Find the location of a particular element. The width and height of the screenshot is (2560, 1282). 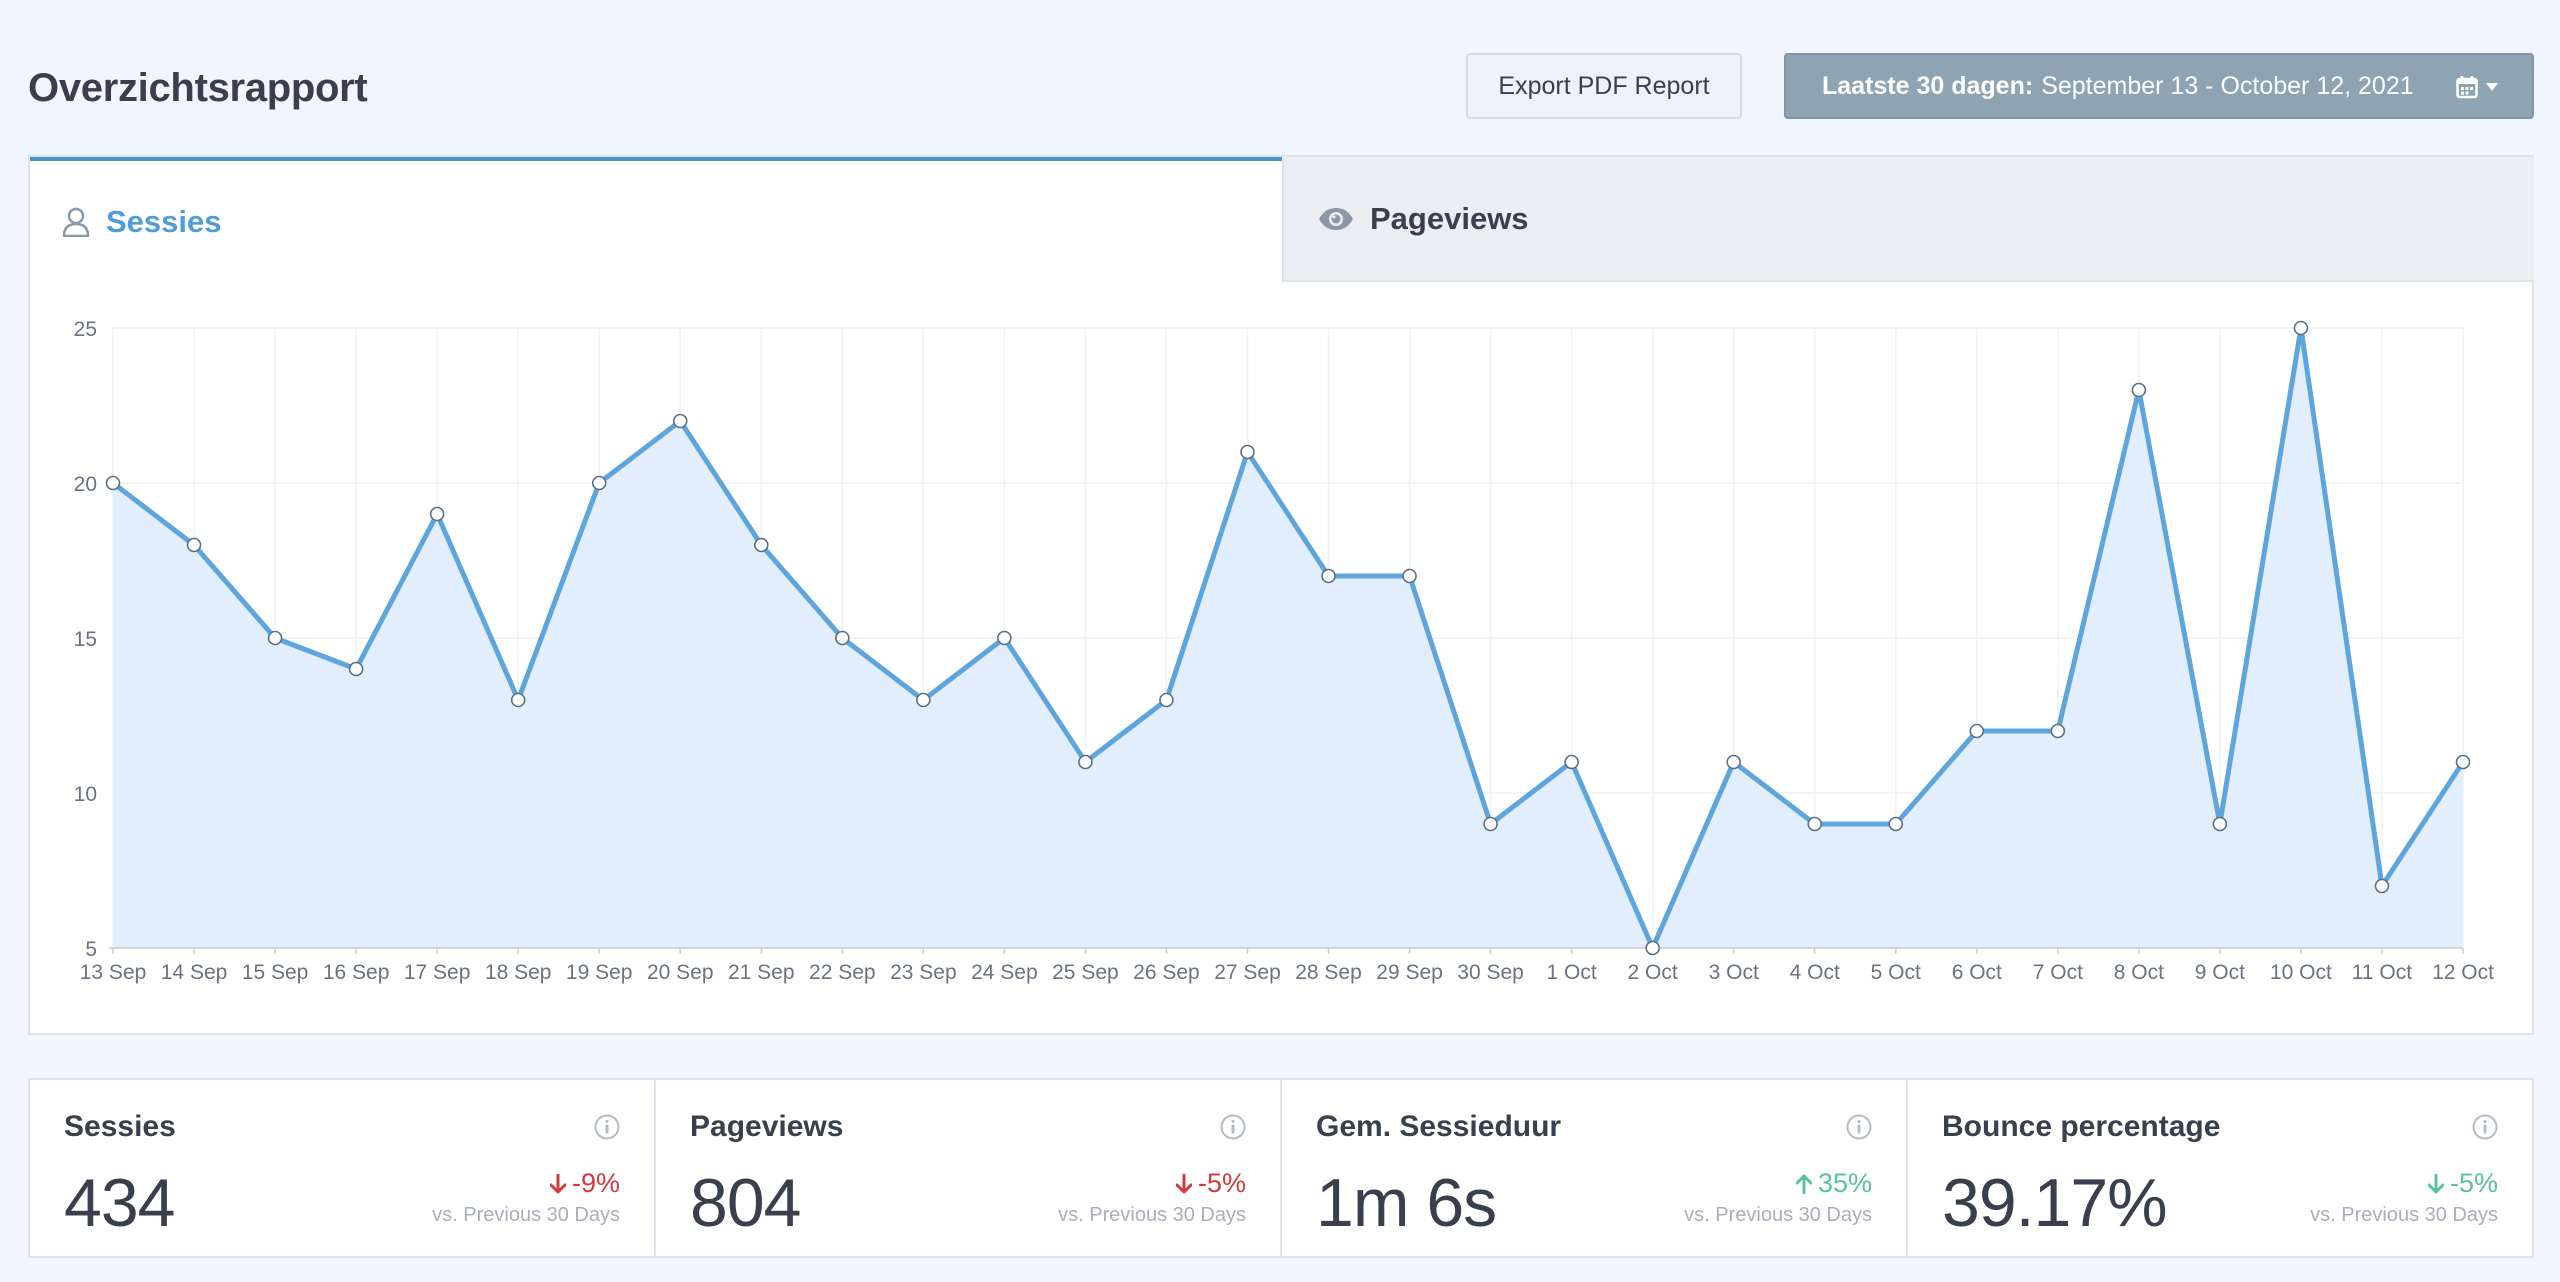

x-tick-label: 21 Sep is located at coordinates (761, 972).